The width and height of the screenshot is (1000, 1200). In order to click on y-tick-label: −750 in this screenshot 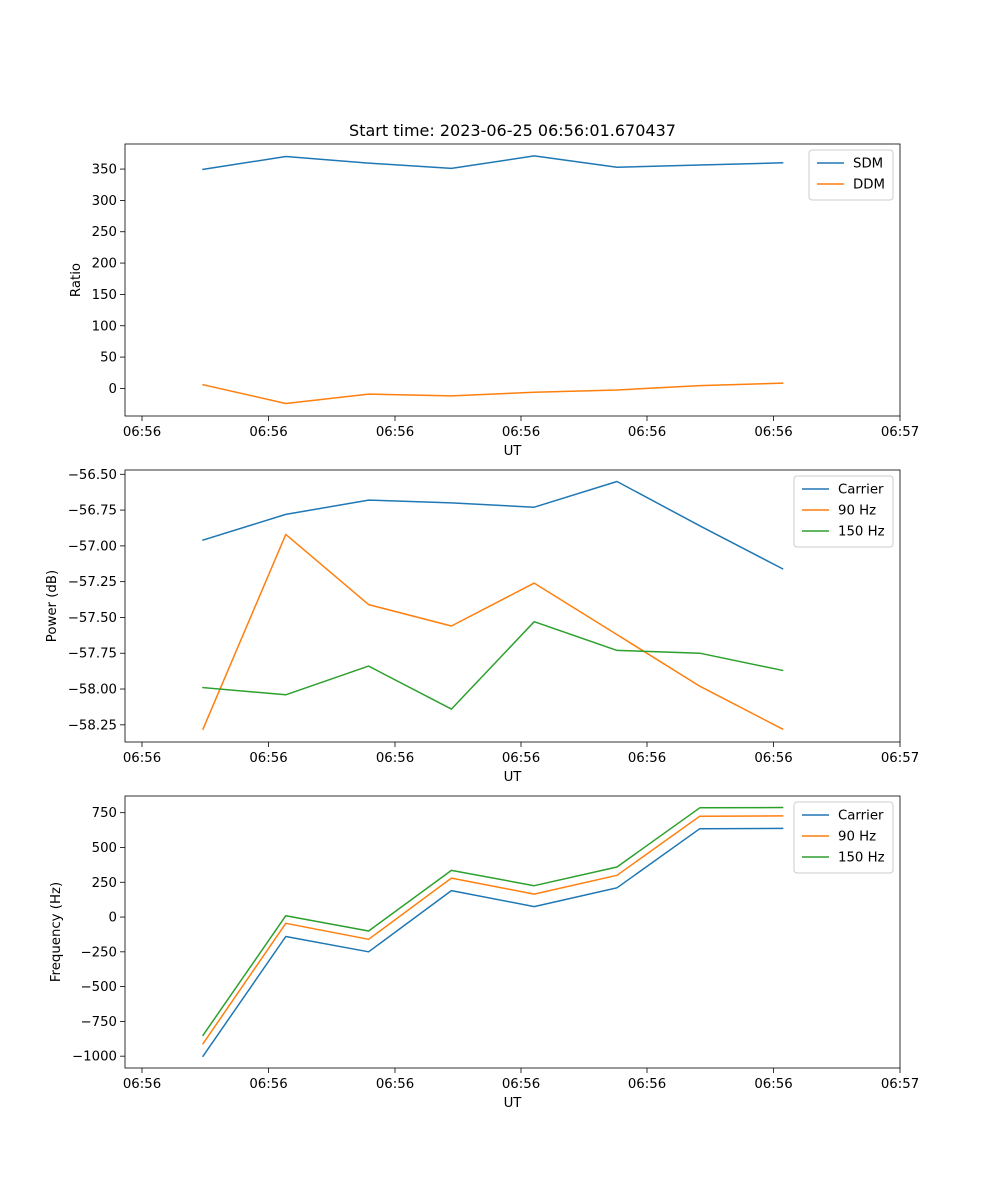, I will do `click(98, 1022)`.